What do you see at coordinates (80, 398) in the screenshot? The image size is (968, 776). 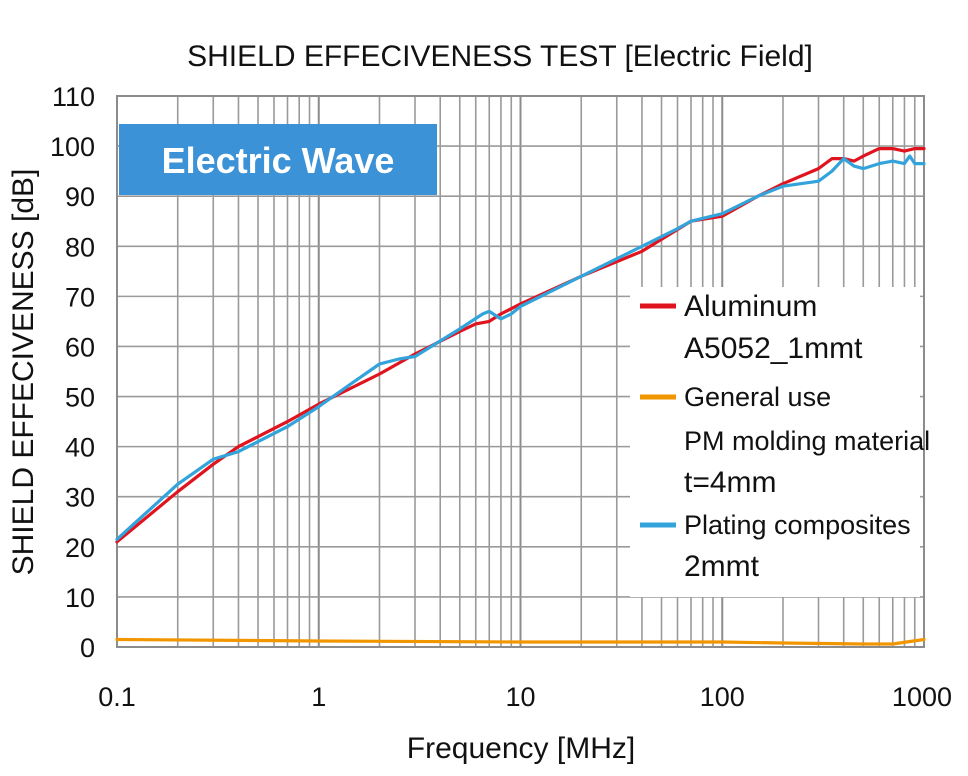 I see `y-tick-label: 50` at bounding box center [80, 398].